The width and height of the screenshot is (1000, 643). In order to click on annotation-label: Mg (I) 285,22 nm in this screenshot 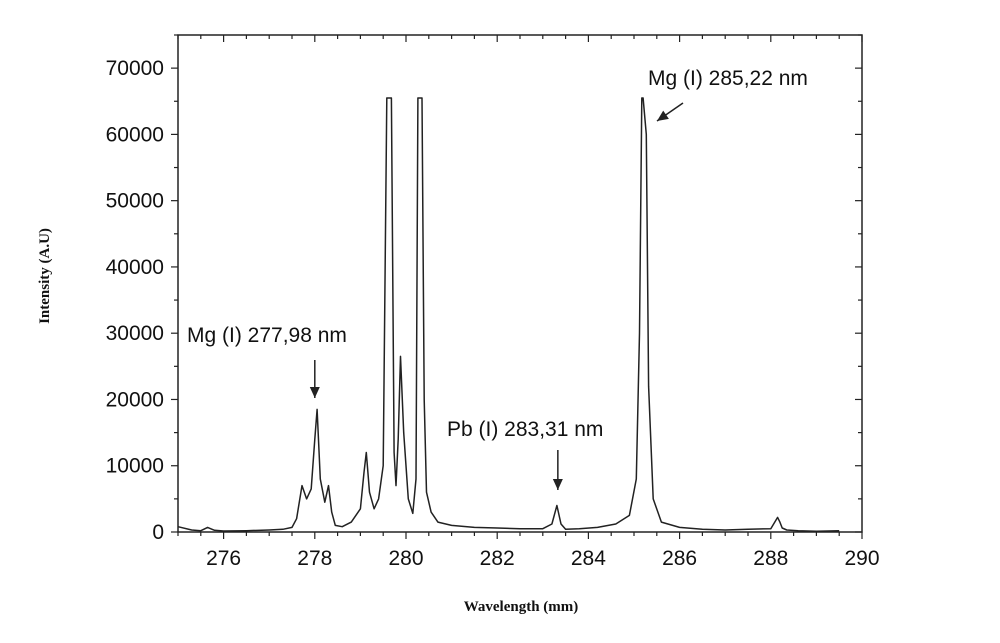, I will do `click(728, 78)`.